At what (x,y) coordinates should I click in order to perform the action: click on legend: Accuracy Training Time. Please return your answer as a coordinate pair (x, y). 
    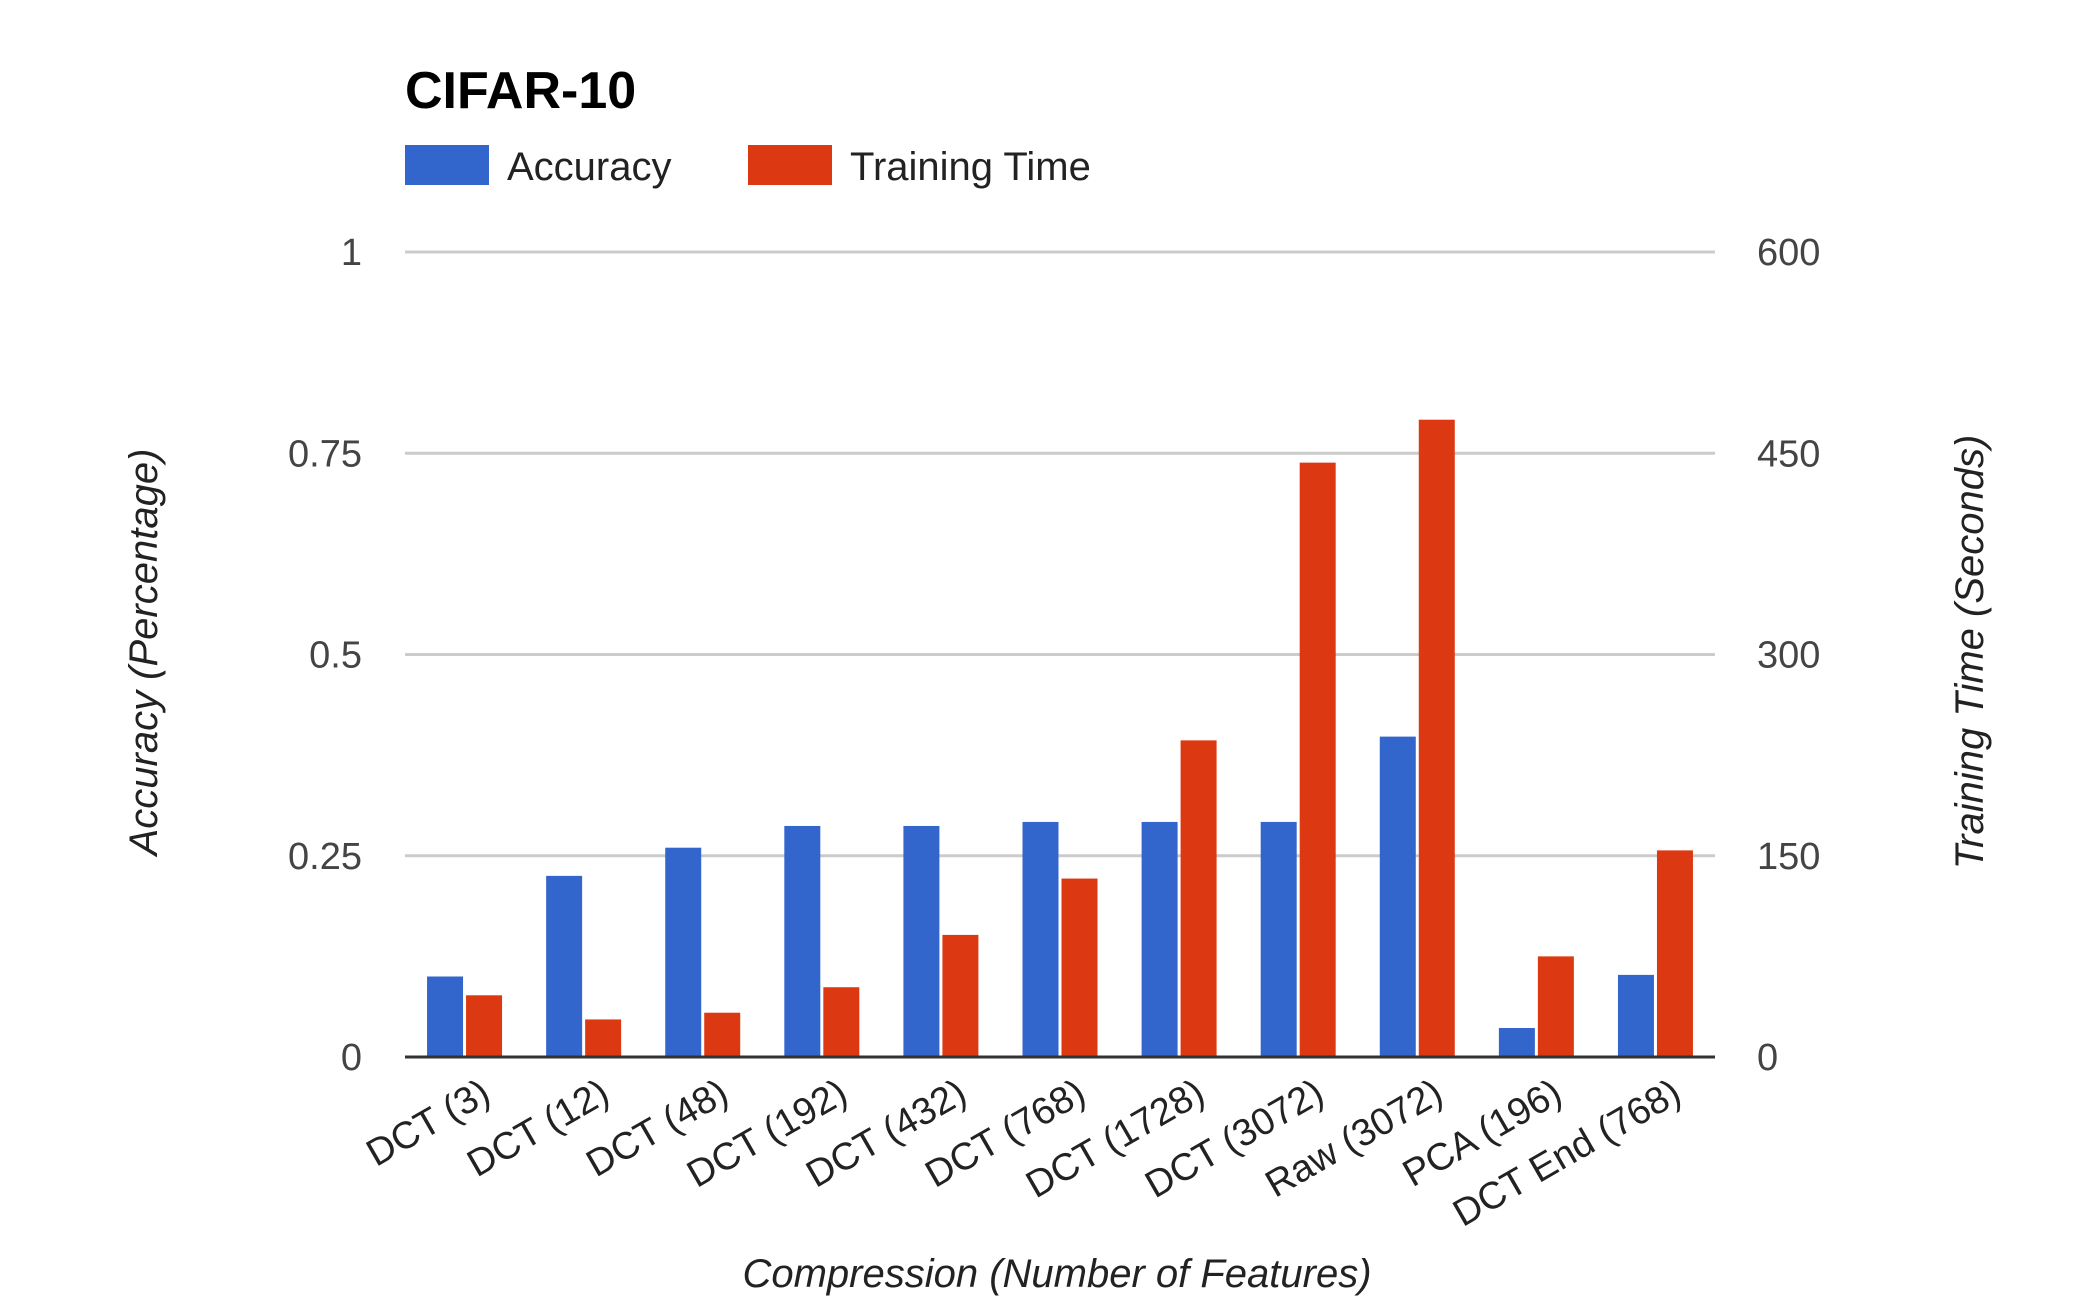
    Looking at the image, I should click on (748, 167).